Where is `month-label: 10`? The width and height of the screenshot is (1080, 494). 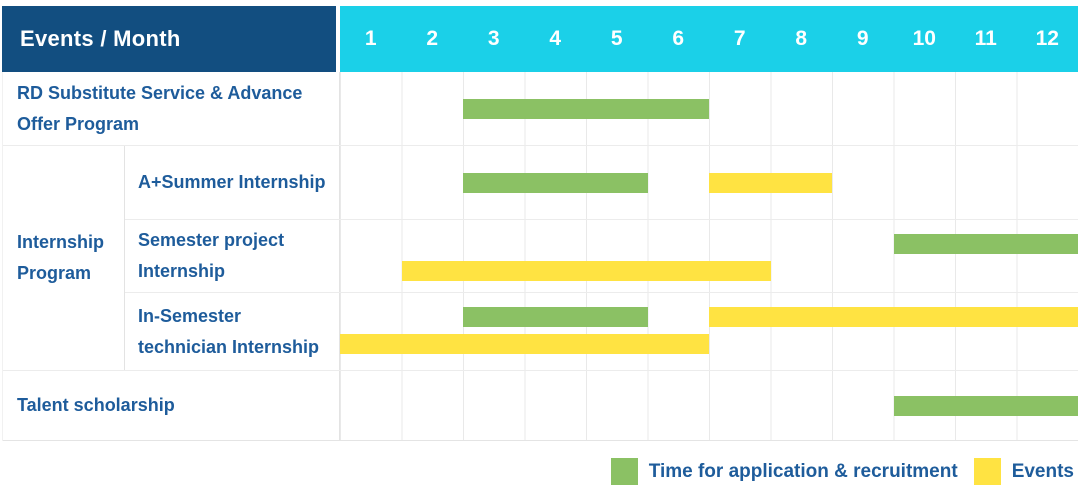
month-label: 10 is located at coordinates (924, 38).